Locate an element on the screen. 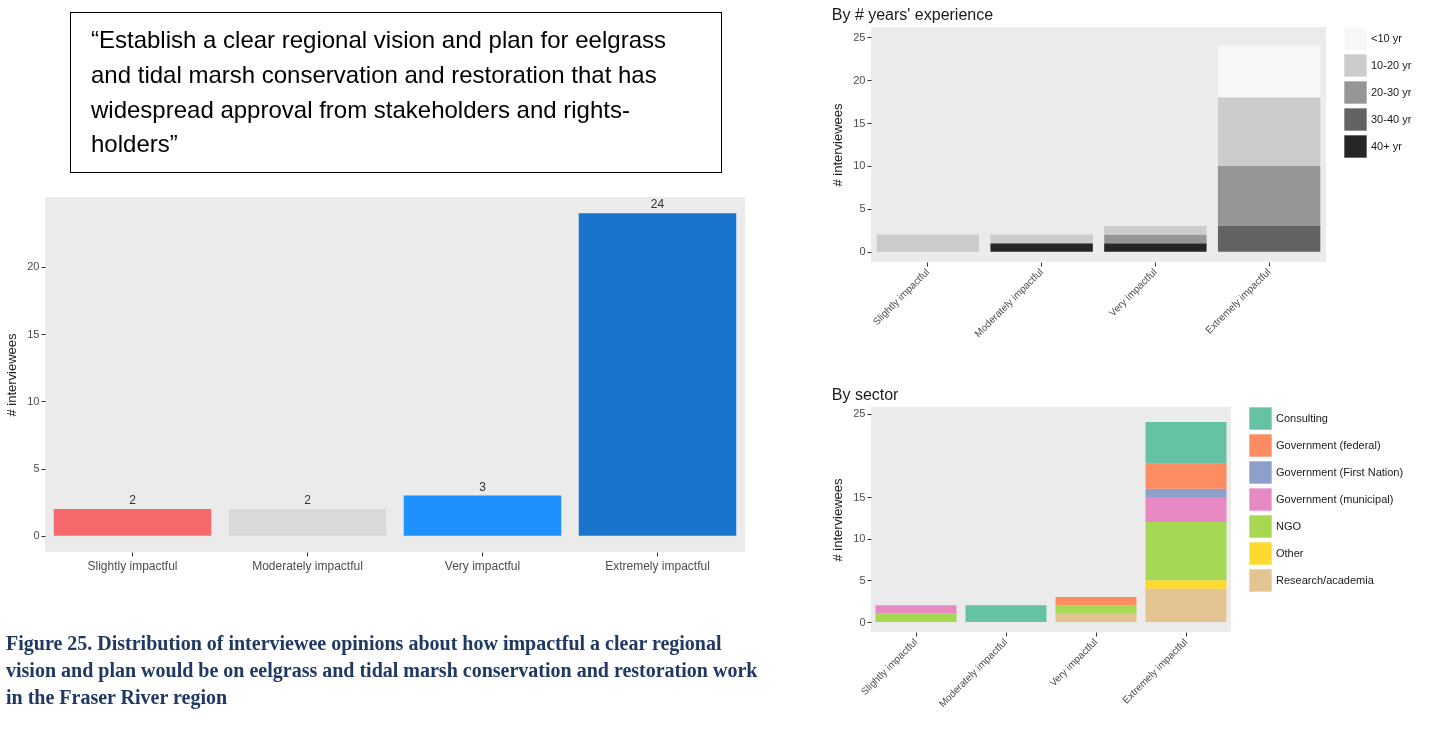 The height and width of the screenshot is (734, 1446). legend-label: Consulting is located at coordinates (1302, 417).